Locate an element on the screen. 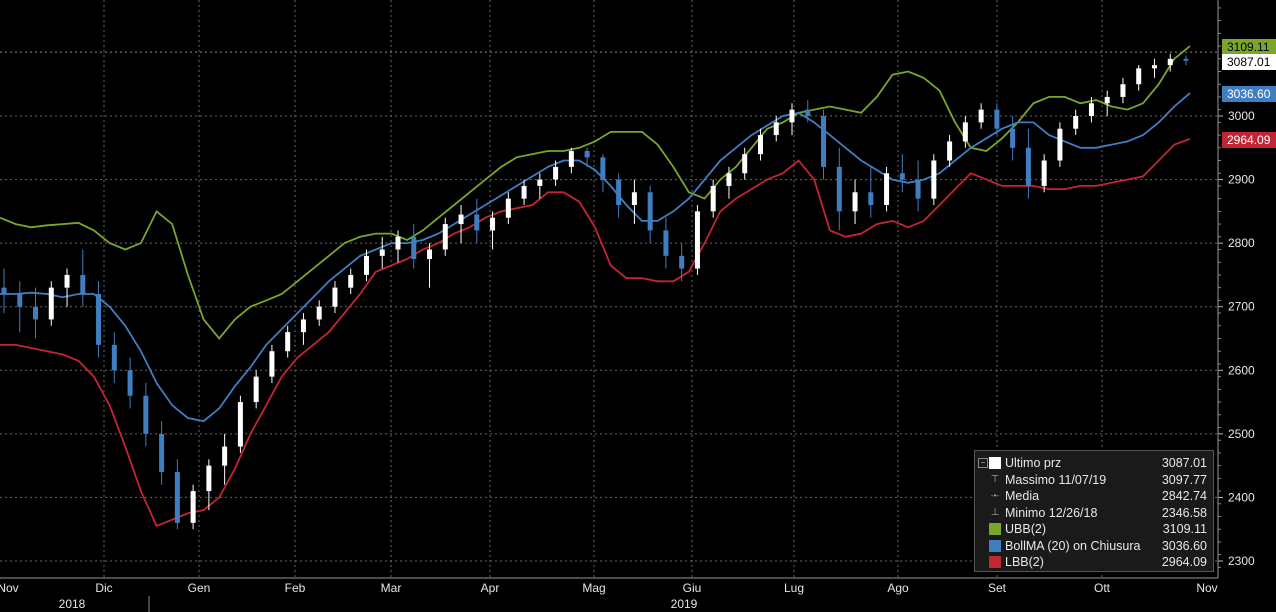  y-tick-label: 2800 is located at coordinates (1241, 243).